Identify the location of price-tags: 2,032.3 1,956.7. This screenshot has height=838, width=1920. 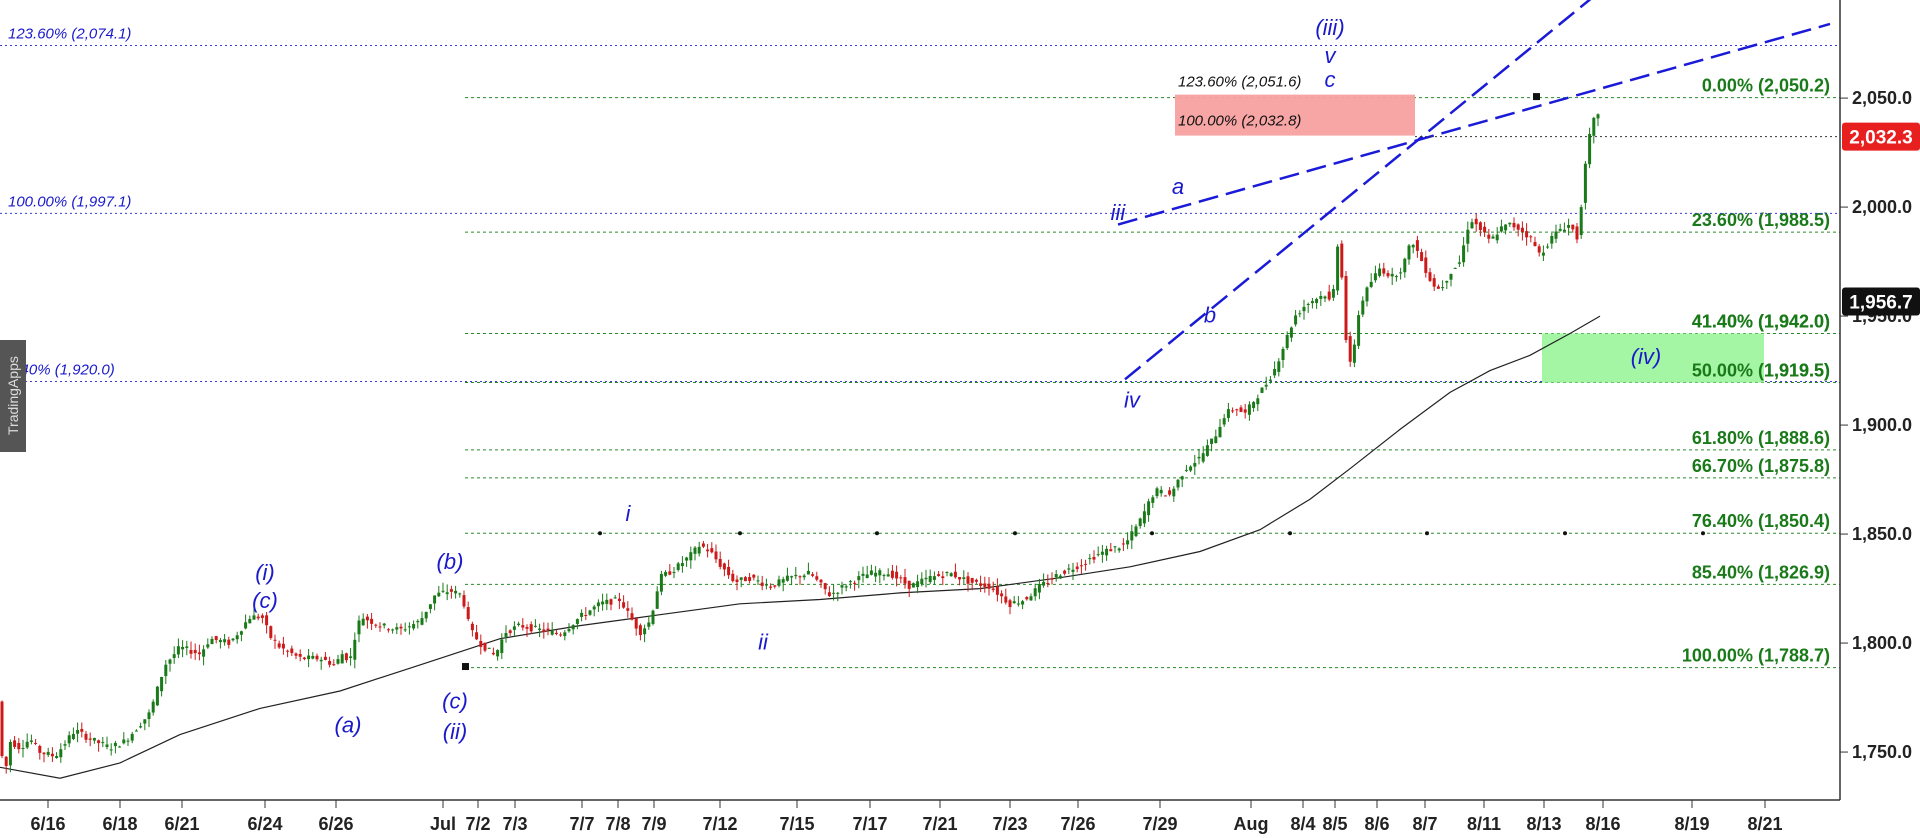
(1667, 219).